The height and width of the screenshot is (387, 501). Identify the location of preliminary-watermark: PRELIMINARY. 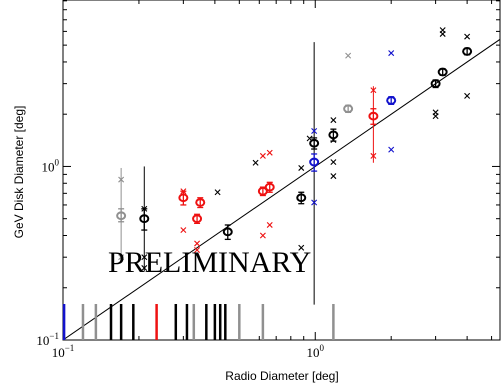
(209, 262).